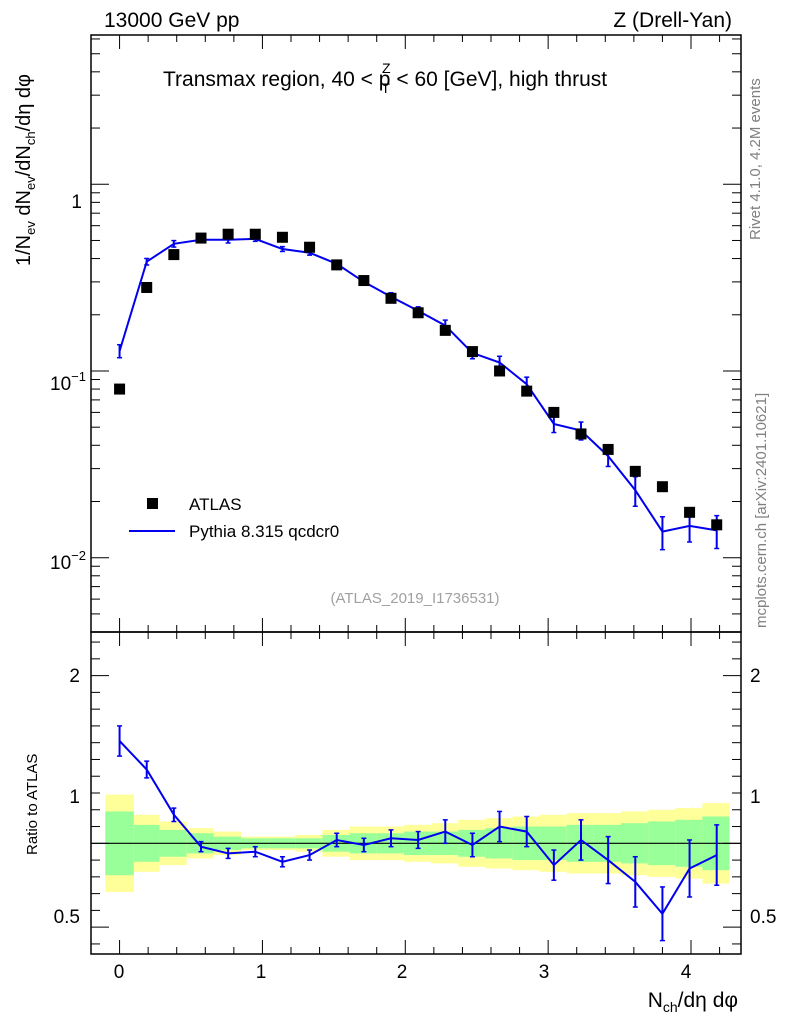 The width and height of the screenshot is (786, 1024). Describe the element at coordinates (74, 797) in the screenshot. I see `ratio-y-tick-left-1: 1` at that location.